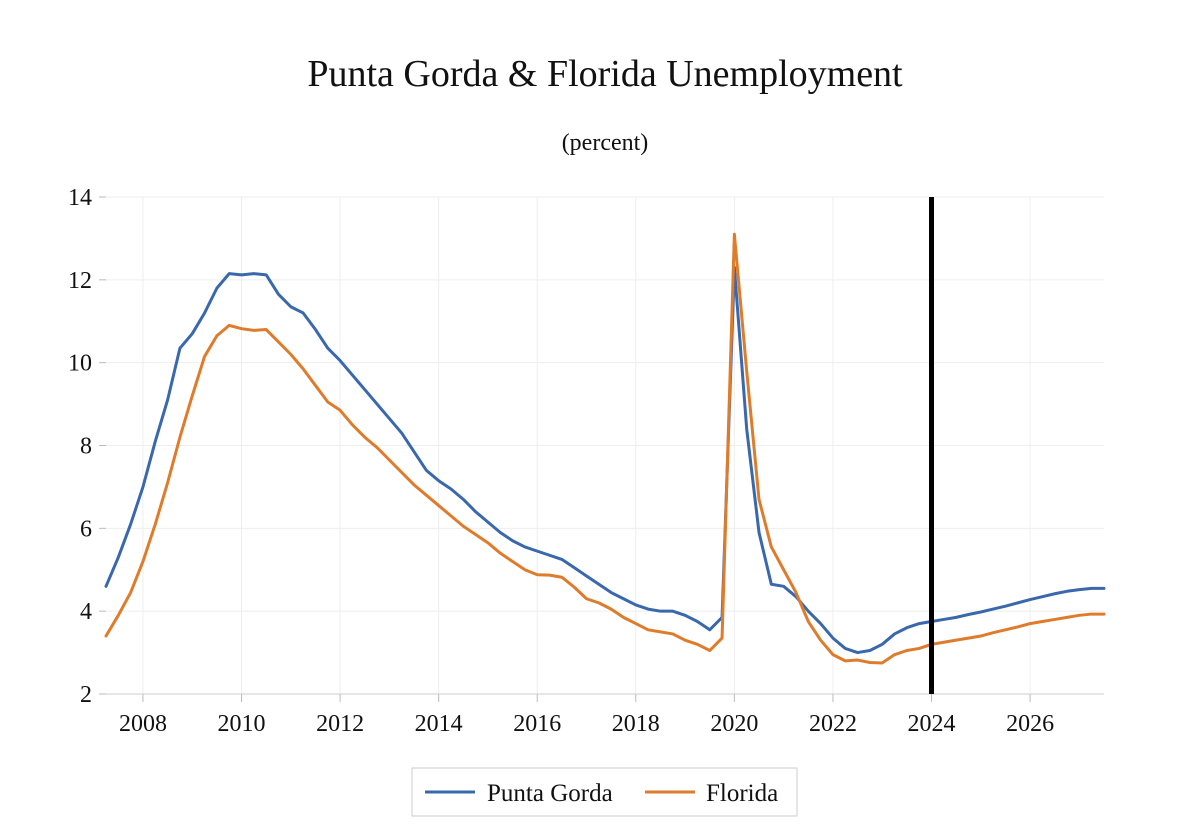 This screenshot has width=1186, height=828. I want to click on y-tick-label: 6, so click(86, 529).